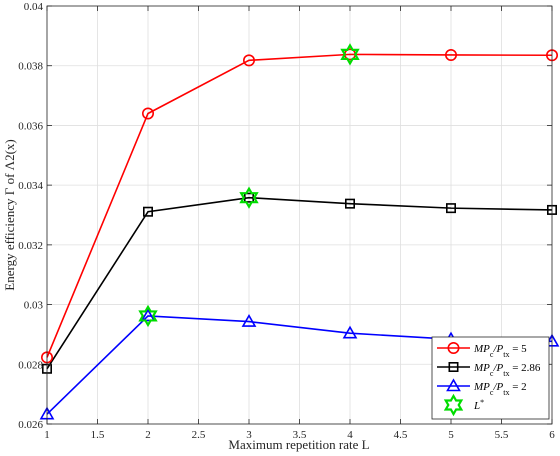  I want to click on legend-label: MPc/Ptx = 5, so click(500, 351).